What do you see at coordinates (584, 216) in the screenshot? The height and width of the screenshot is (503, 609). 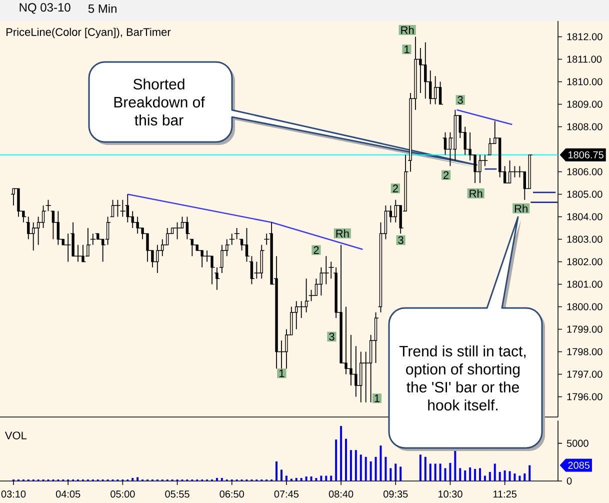 I see `y-tick-label: 1804.00` at bounding box center [584, 216].